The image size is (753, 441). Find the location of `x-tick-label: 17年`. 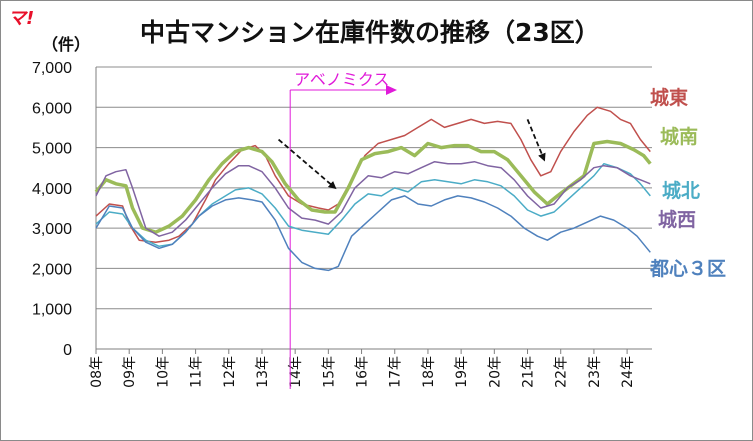

x-tick-label: 17年 is located at coordinates (396, 372).